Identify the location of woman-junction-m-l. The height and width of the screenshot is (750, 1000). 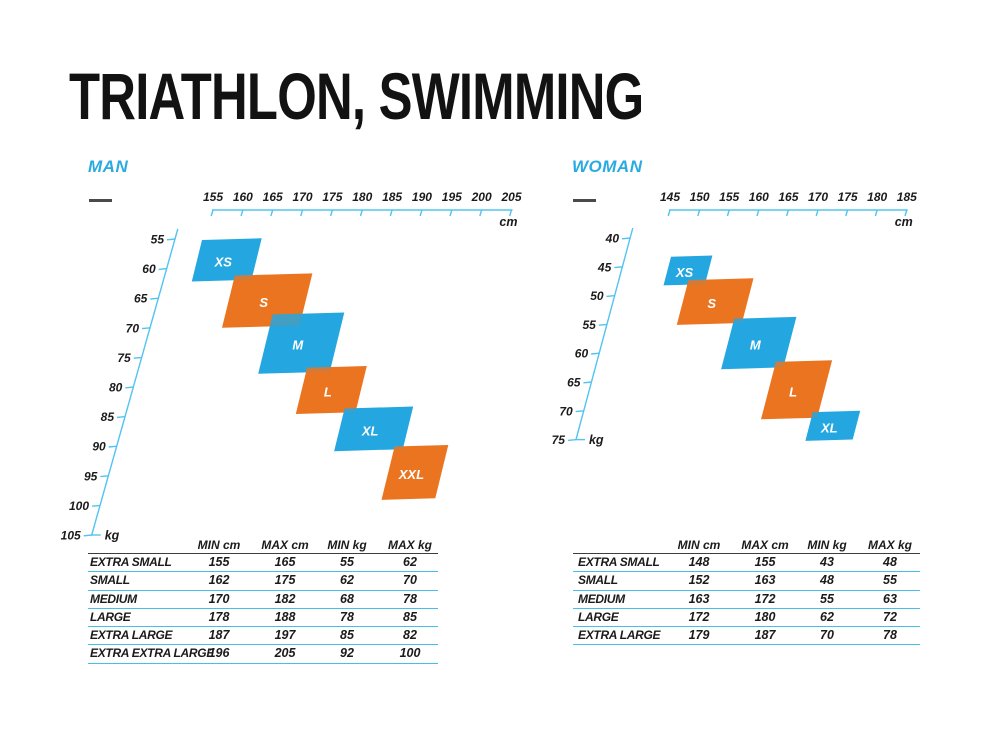
(779, 364).